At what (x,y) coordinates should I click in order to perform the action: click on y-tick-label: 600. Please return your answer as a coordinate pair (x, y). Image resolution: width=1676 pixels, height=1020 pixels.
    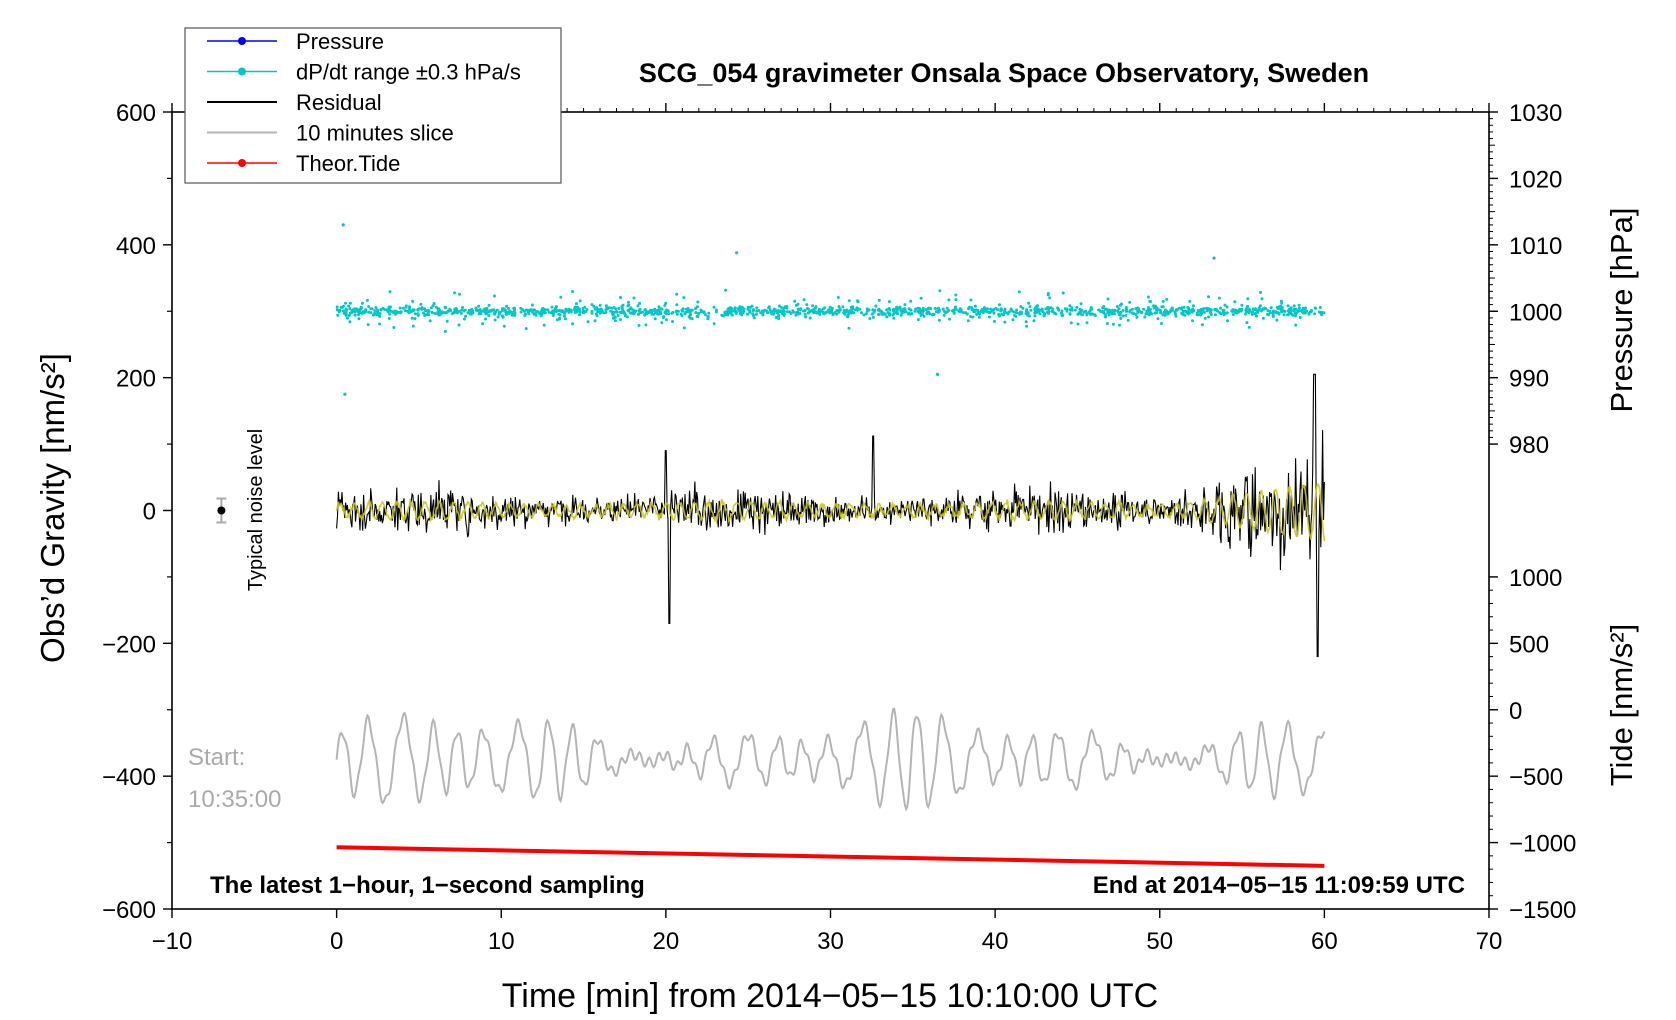
    Looking at the image, I should click on (136, 113).